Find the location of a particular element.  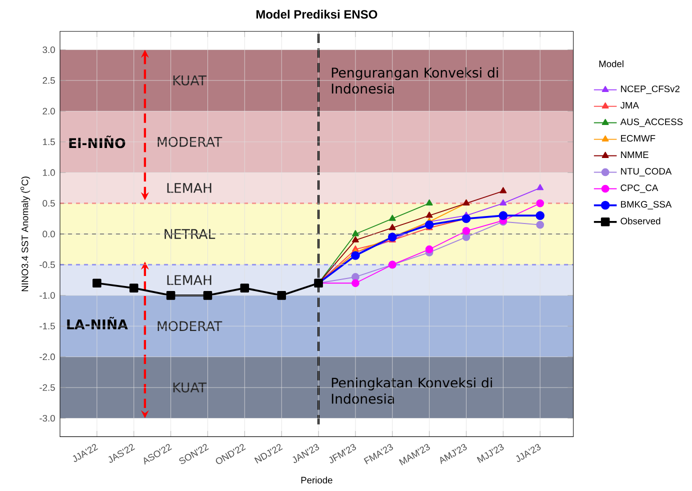

chart-title: Model Prediksi ENSO is located at coordinates (317, 14).